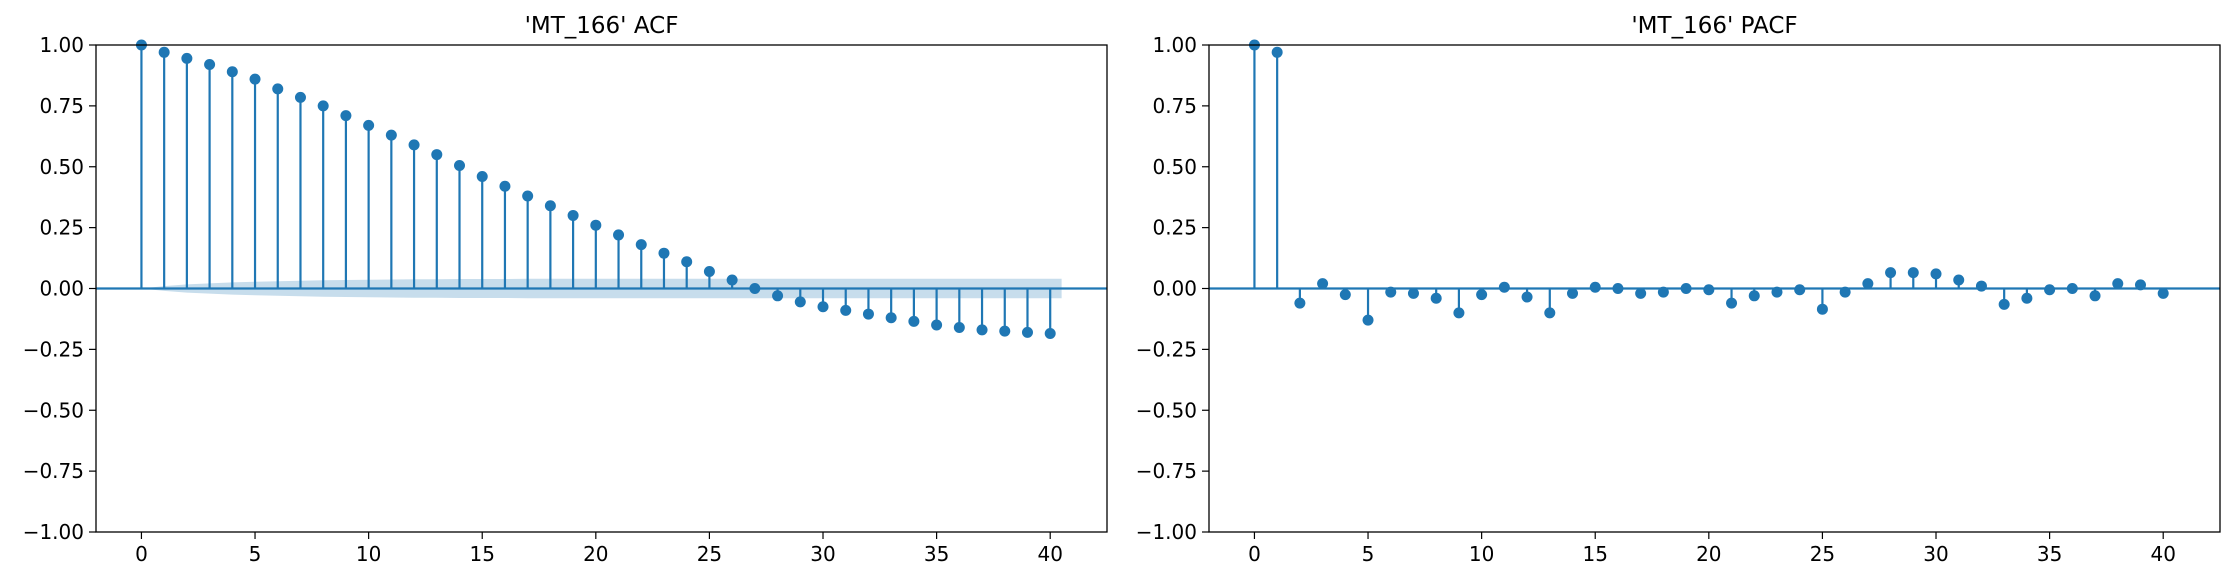 The width and height of the screenshot is (2235, 581). What do you see at coordinates (1594, 554) in the screenshot?
I see `pacf-x-tick-label: 15` at bounding box center [1594, 554].